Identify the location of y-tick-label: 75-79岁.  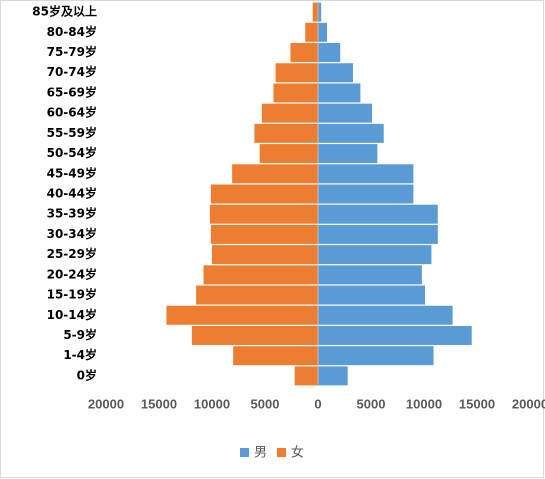
(72, 51).